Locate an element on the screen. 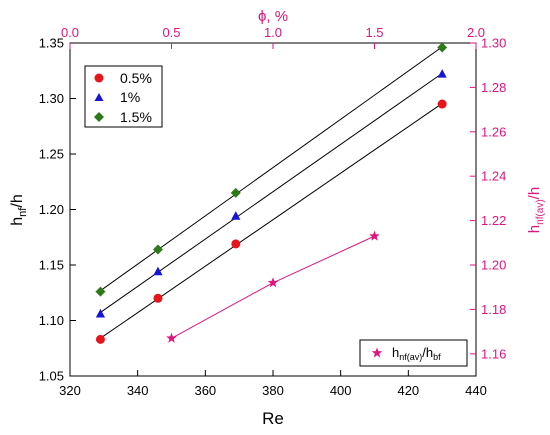 The height and width of the screenshot is (435, 550). y-right-tick-label: 1.16 is located at coordinates (493, 353).